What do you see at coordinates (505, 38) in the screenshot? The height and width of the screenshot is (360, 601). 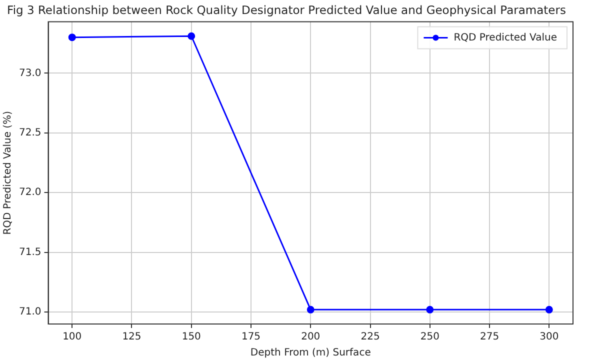 I see `legend-label: RQD Predicted Value` at bounding box center [505, 38].